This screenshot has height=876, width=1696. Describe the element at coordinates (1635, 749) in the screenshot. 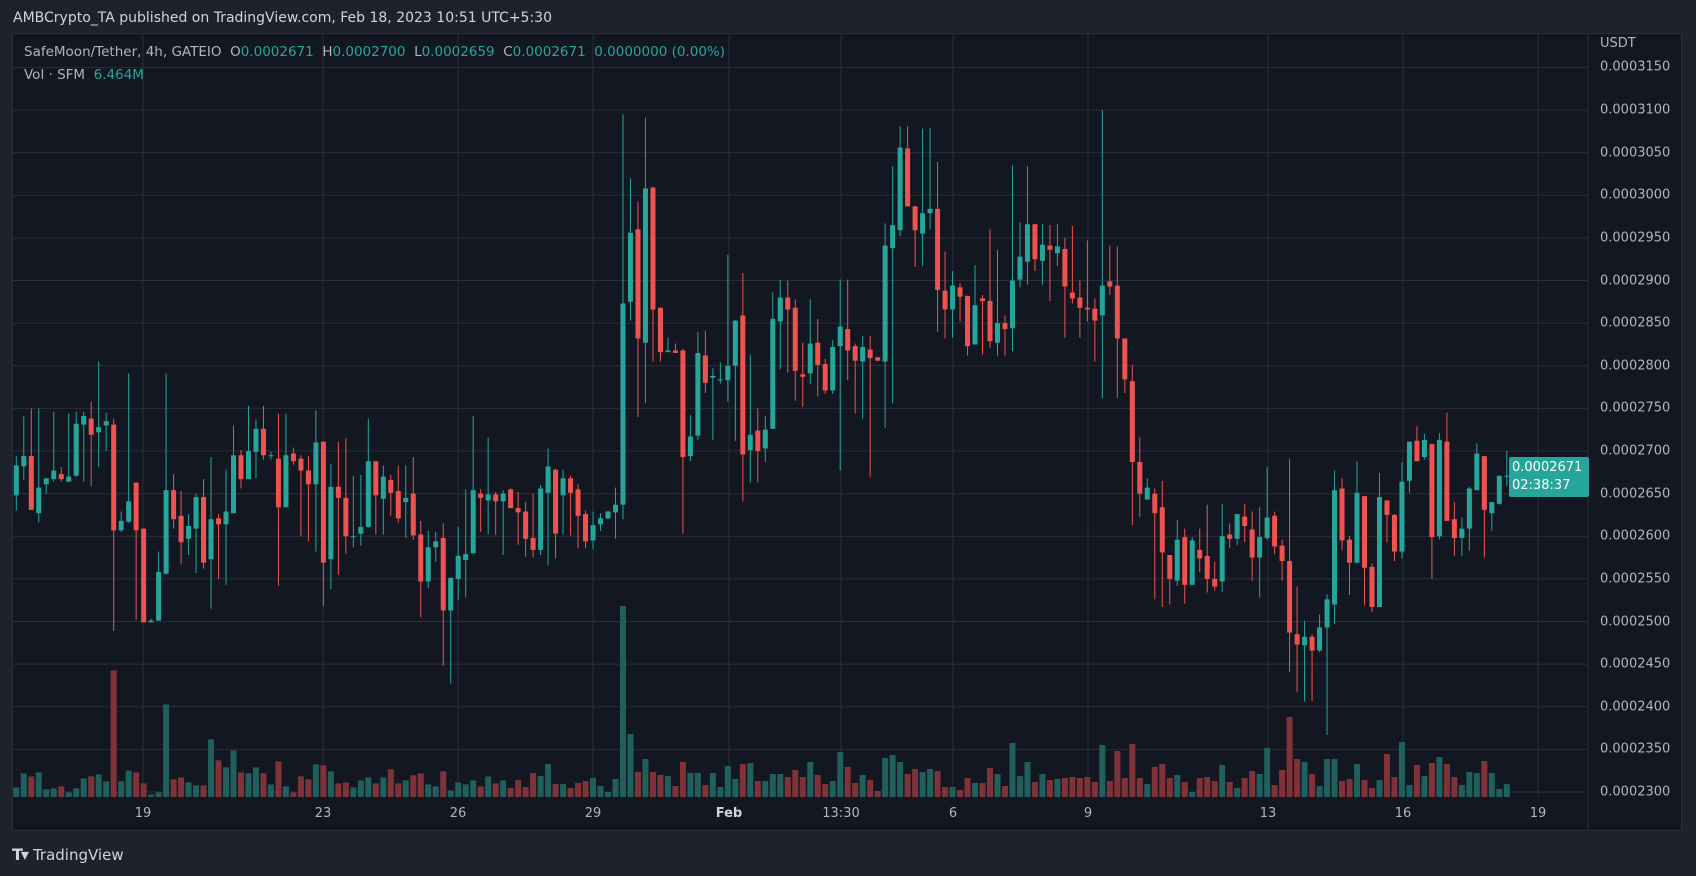

I see `price-tick-label: 0.0002350` at that location.